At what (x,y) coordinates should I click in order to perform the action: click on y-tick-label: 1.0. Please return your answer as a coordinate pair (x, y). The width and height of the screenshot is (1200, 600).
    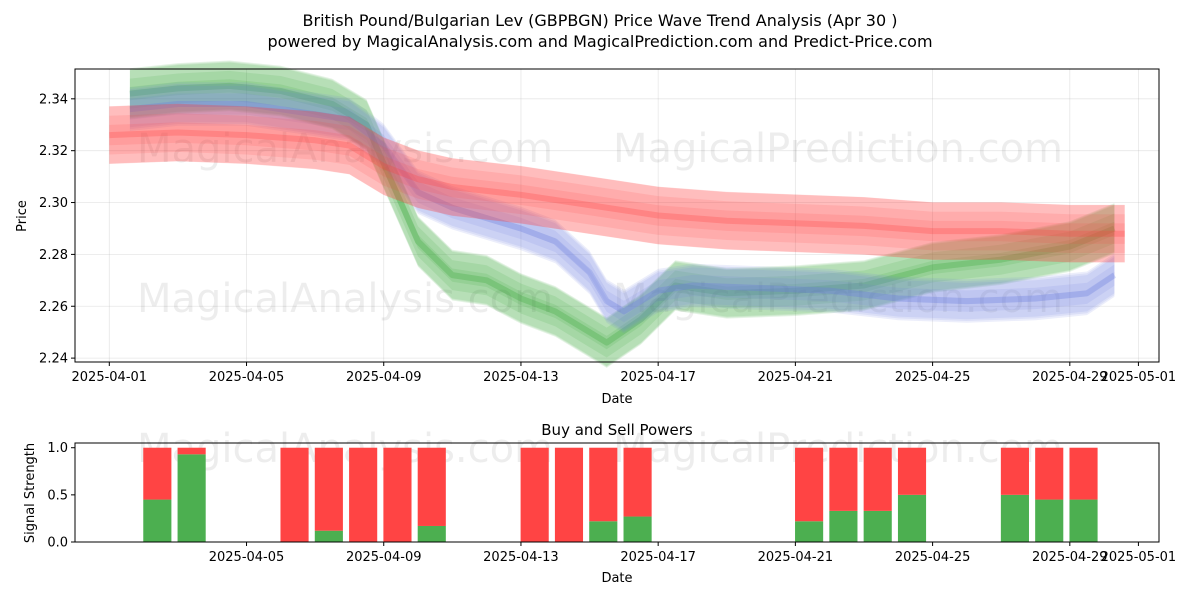
    Looking at the image, I should click on (57, 448).